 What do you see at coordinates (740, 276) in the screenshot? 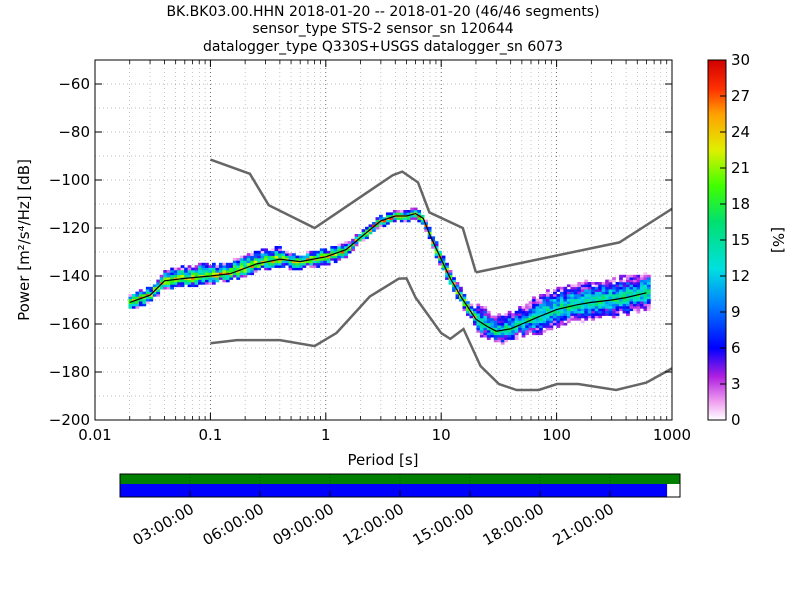
I see `colorbar-tick-label: 12` at bounding box center [740, 276].